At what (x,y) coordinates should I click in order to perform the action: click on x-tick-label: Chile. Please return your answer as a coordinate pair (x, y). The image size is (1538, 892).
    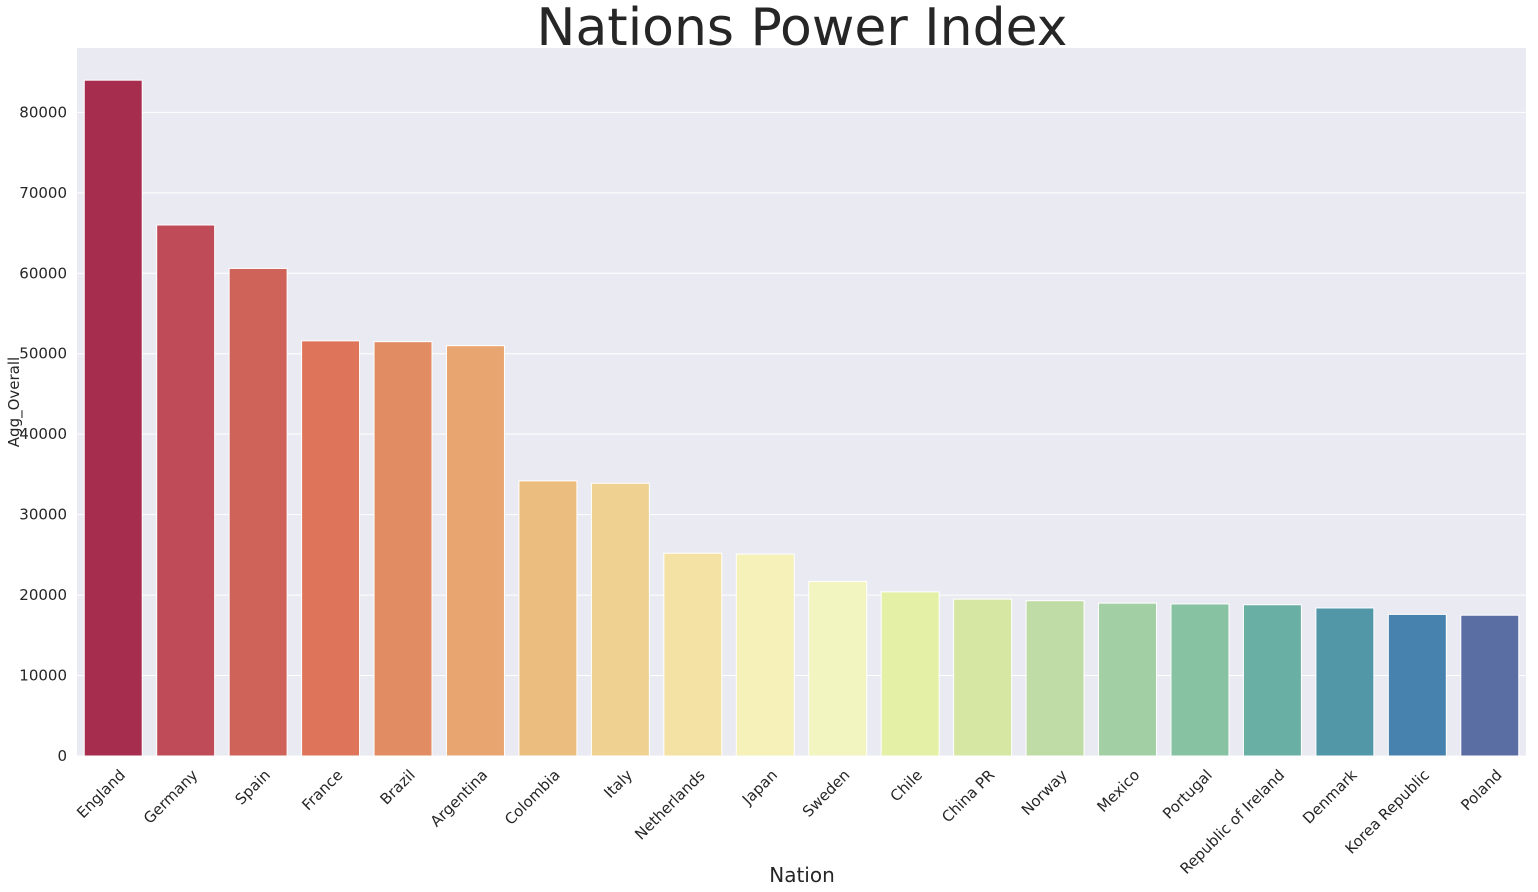
    Looking at the image, I should click on (906, 785).